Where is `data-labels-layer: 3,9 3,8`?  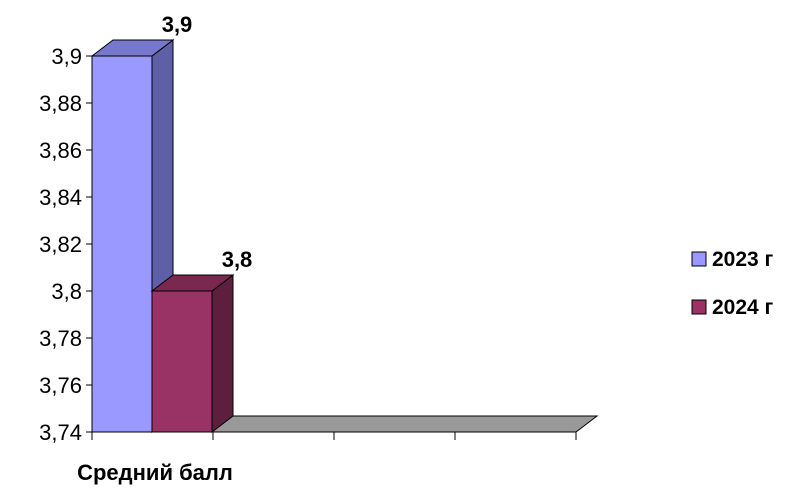 data-labels-layer: 3,9 3,8 is located at coordinates (207, 142).